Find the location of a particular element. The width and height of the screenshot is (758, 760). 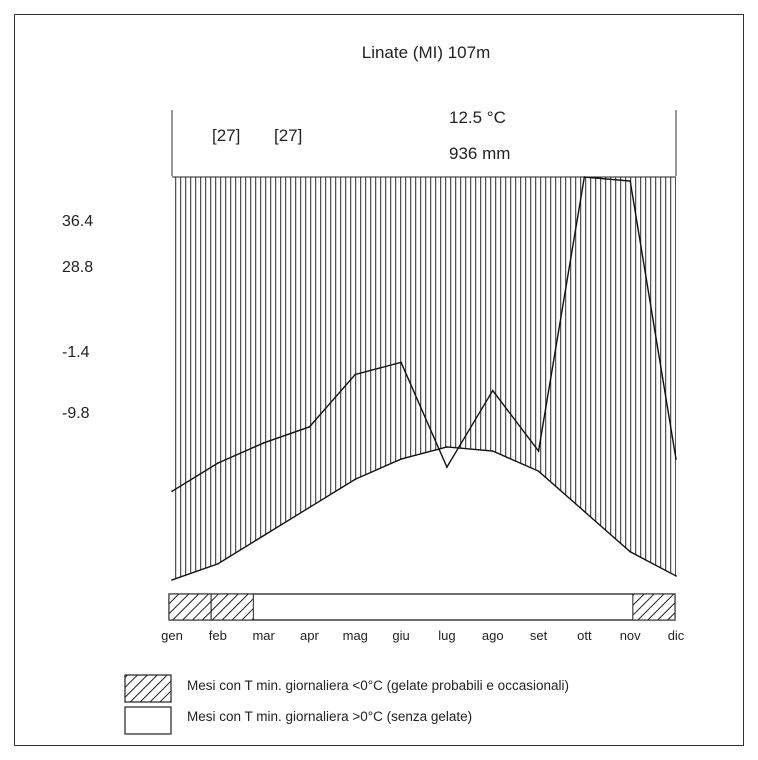

month-label: giu is located at coordinates (400, 635).